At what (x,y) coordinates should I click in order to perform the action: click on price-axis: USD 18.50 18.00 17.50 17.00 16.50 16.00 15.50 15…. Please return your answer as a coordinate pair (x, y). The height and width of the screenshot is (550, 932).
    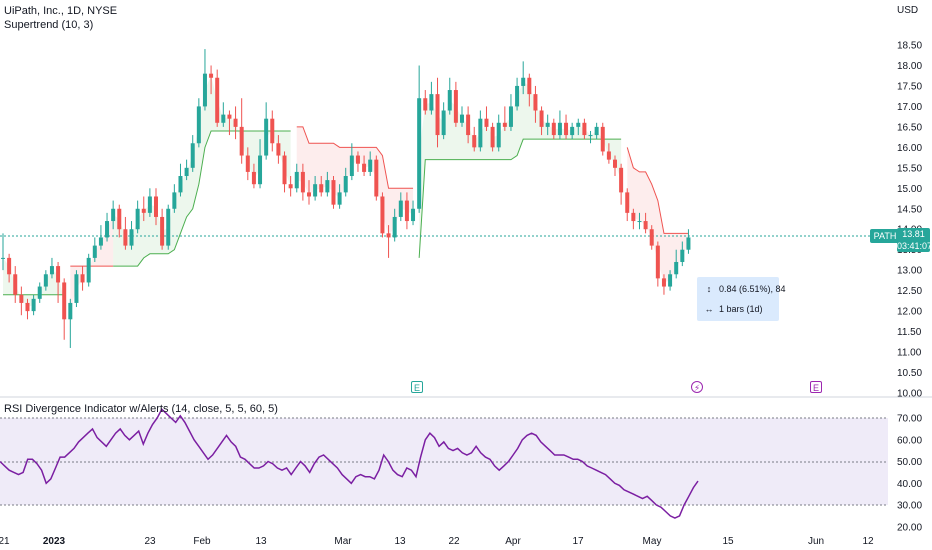
    Looking at the image, I should click on (909, 202).